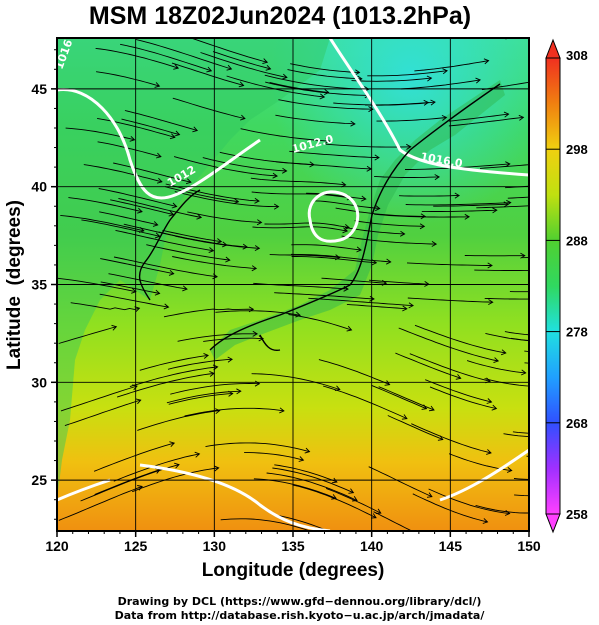 This screenshot has width=599, height=625. What do you see at coordinates (293, 570) in the screenshot?
I see `x-axis-label: Longitude (degrees)` at bounding box center [293, 570].